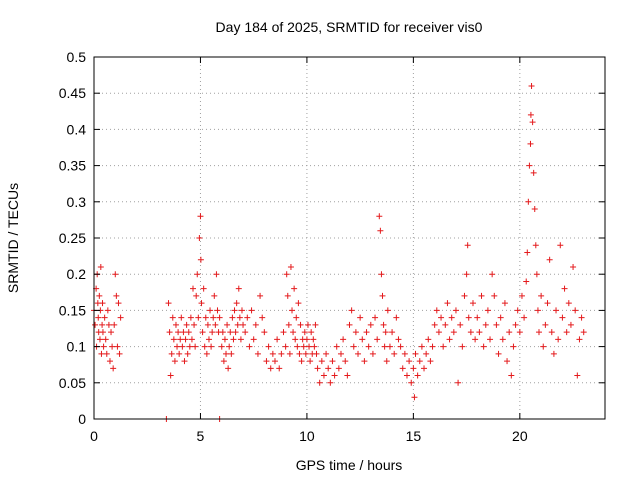 This screenshot has width=640, height=480. Describe the element at coordinates (72, 383) in the screenshot. I see `y-tick-label: 0.05` at that location.